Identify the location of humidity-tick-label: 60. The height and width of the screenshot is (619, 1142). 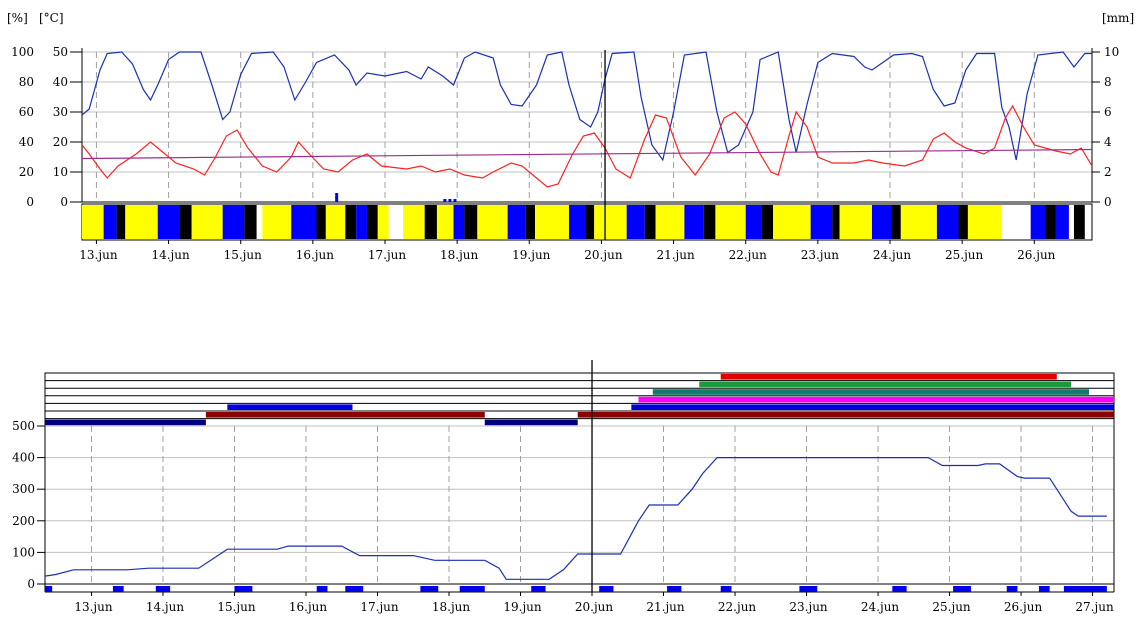
(26, 112).